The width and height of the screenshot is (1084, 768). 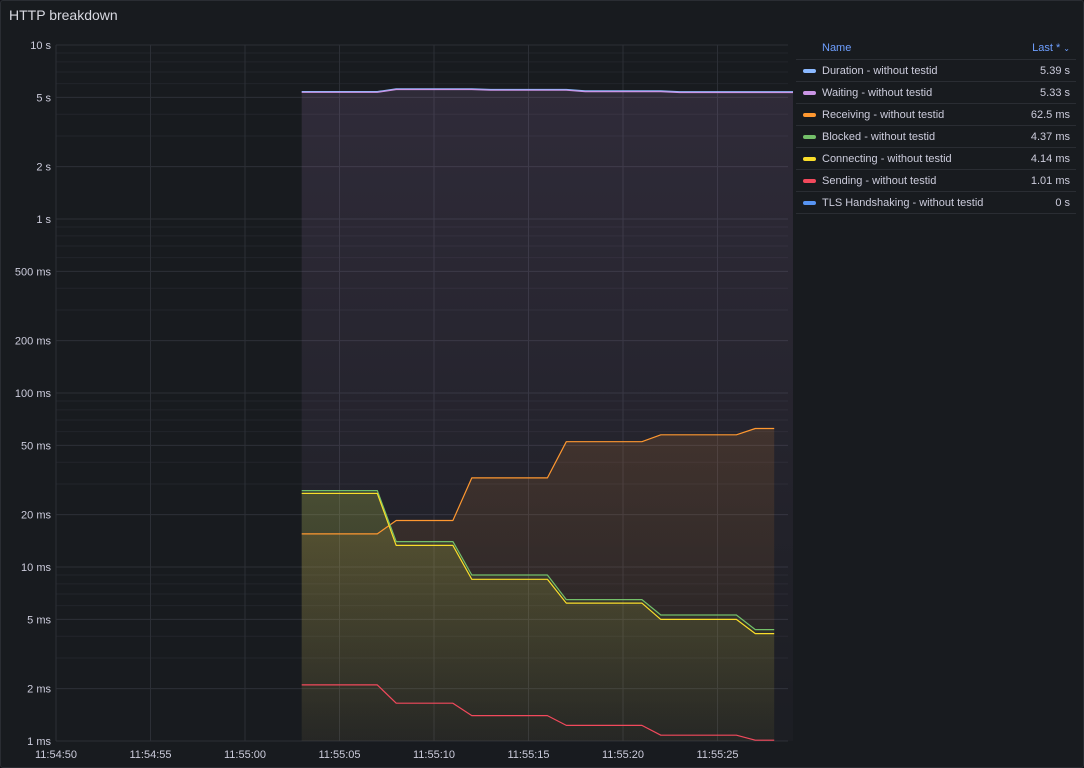 I want to click on y-tick-label: 100 ms, so click(x=33, y=394).